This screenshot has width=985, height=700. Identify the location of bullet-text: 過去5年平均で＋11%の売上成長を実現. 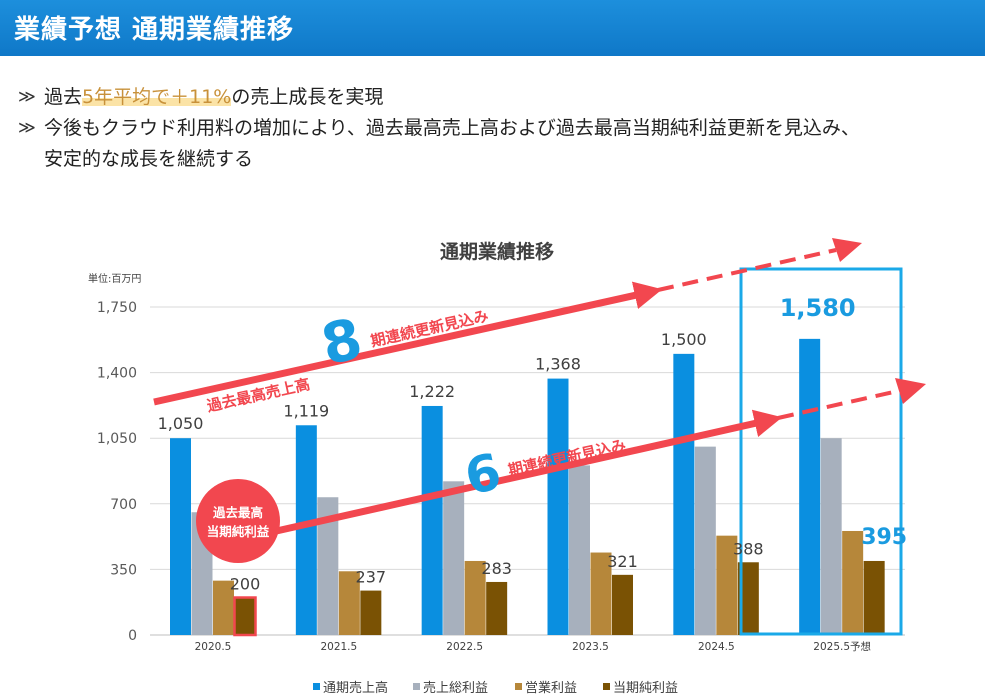
(213, 97).